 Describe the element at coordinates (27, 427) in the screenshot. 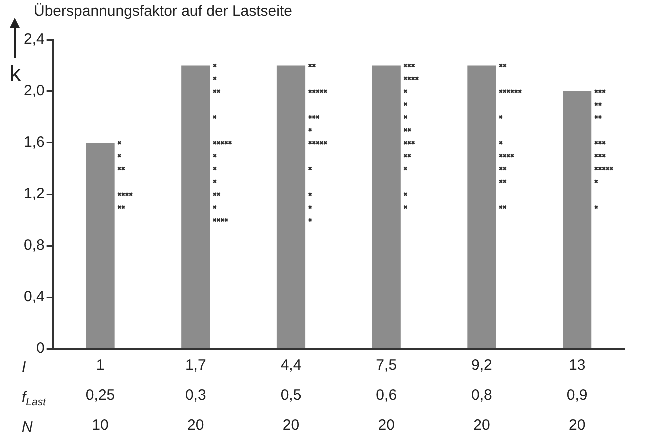

I see `text: N` at that location.